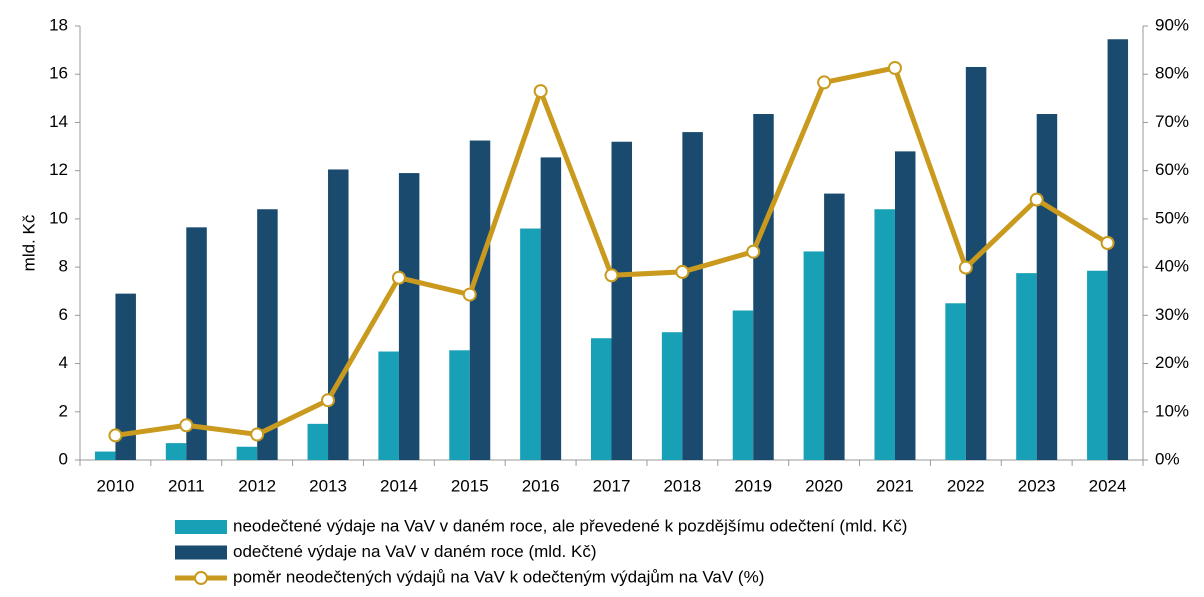  Describe the element at coordinates (58, 24) in the screenshot. I see `y-tick-label: 18` at that location.